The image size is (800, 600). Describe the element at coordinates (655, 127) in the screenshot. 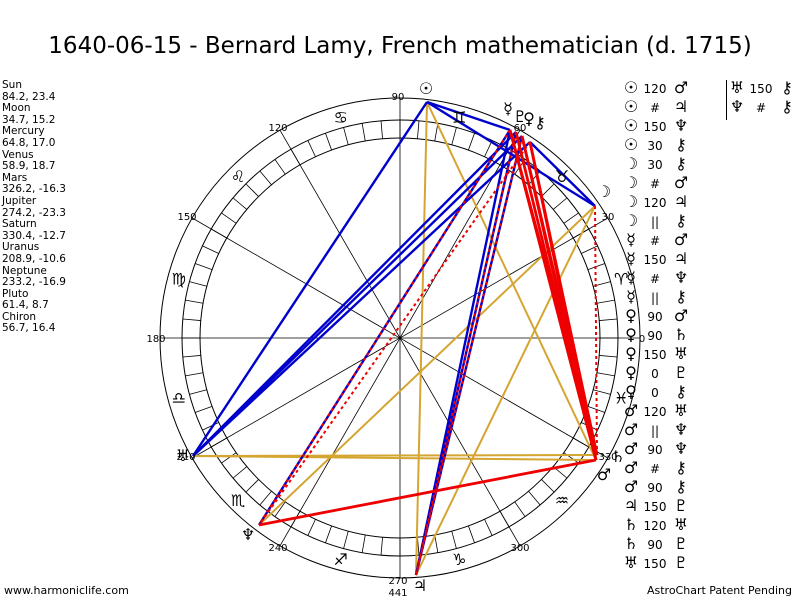

I see `aspect-type: 150` at that location.